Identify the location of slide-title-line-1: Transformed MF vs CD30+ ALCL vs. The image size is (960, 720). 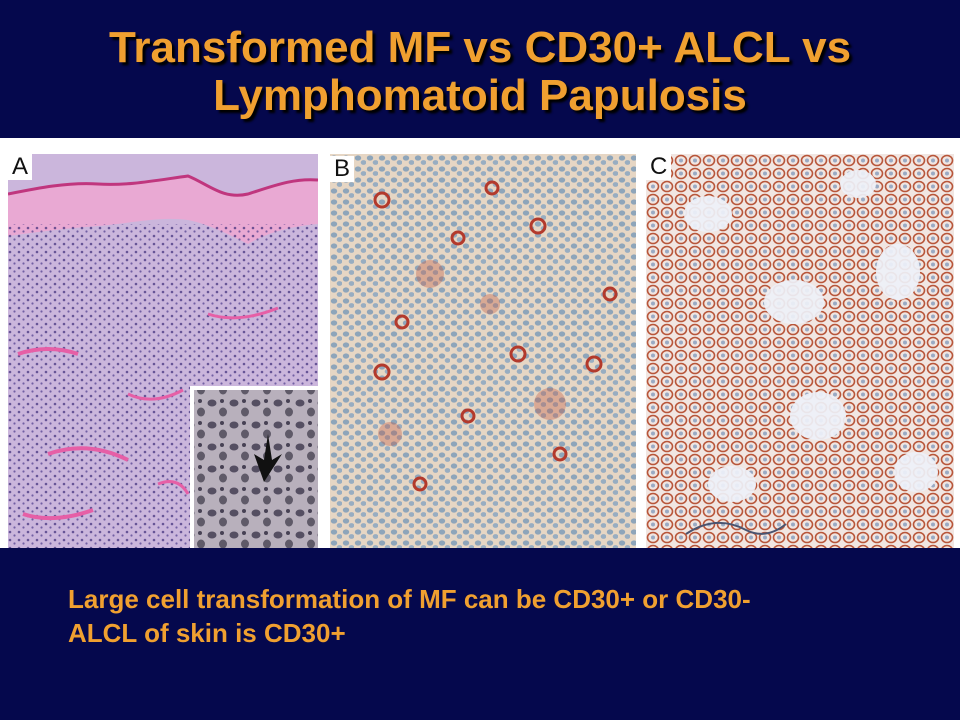
(480, 47).